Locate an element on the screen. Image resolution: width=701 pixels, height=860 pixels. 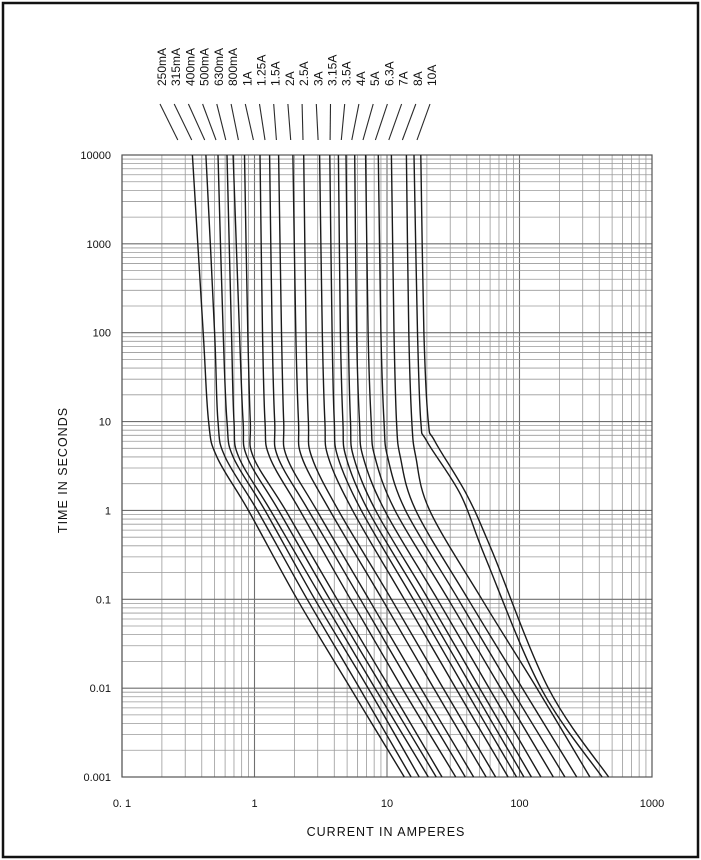
y-tick-label: 0.01 is located at coordinates (100, 689).